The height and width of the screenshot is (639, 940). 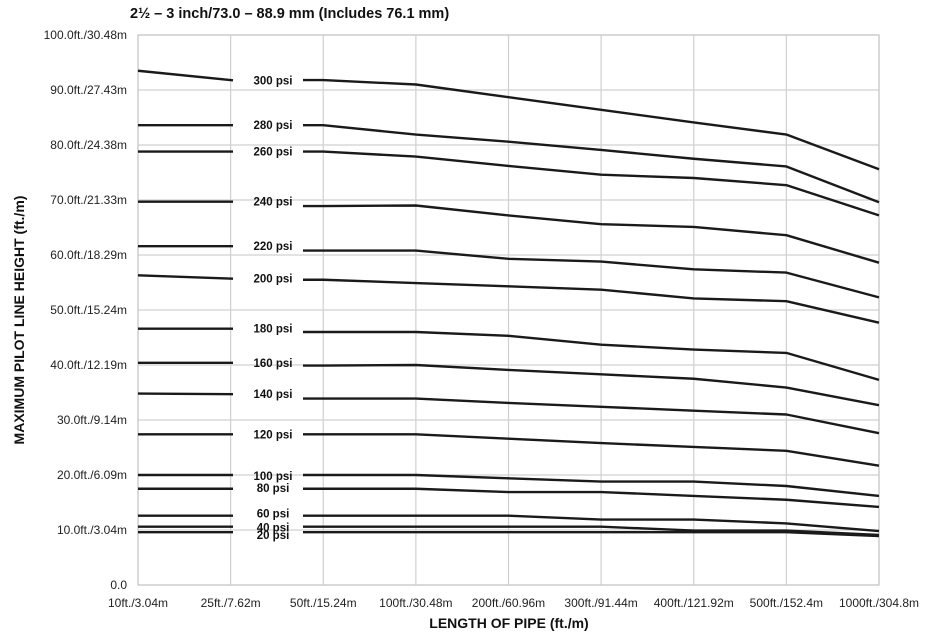 I want to click on y-tick-label: 20.0ft./6.09m, so click(x=92, y=475).